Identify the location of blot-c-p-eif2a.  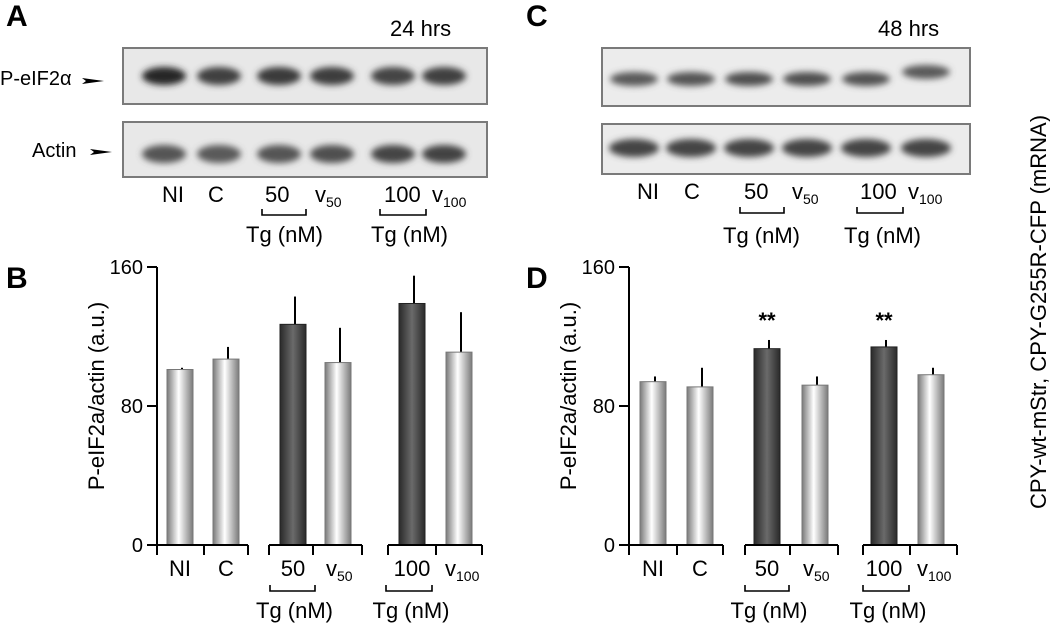
(786, 77).